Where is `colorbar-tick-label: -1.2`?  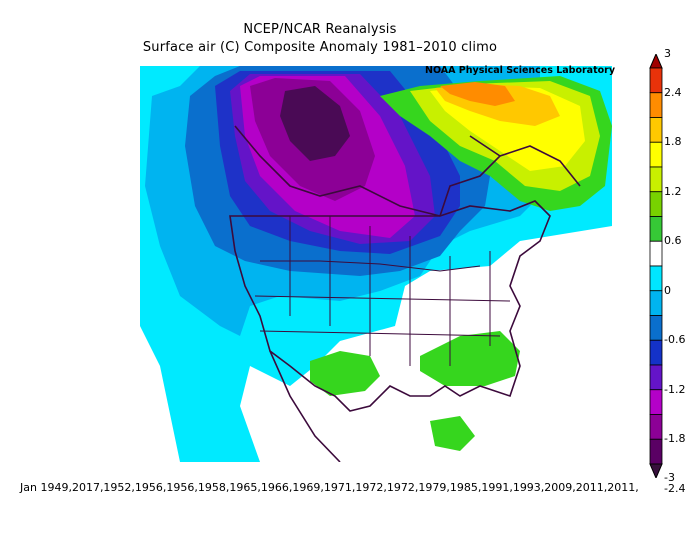 colorbar-tick-label: -1.2 is located at coordinates (675, 389).